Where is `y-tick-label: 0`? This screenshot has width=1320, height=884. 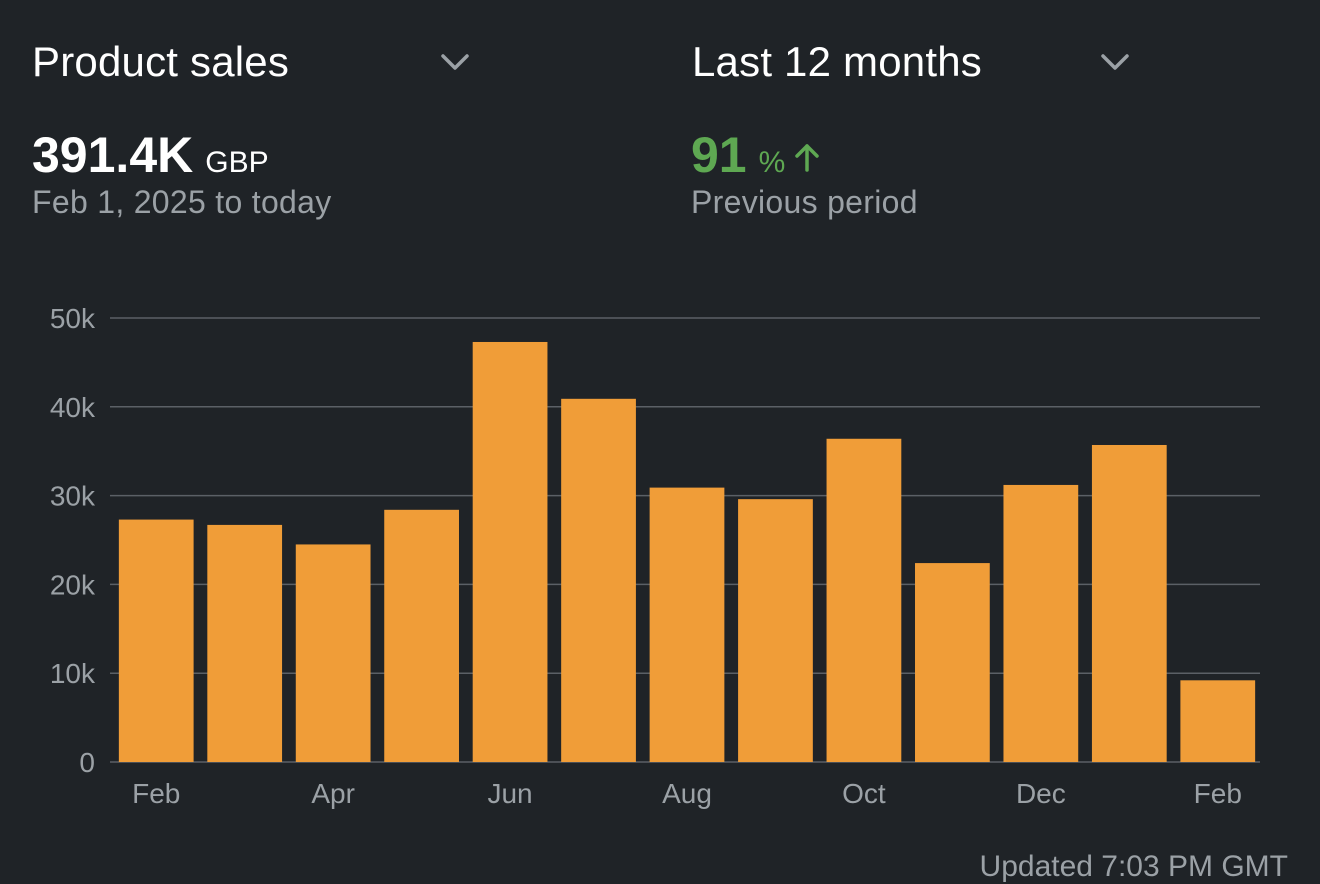
y-tick-label: 0 is located at coordinates (87, 762).